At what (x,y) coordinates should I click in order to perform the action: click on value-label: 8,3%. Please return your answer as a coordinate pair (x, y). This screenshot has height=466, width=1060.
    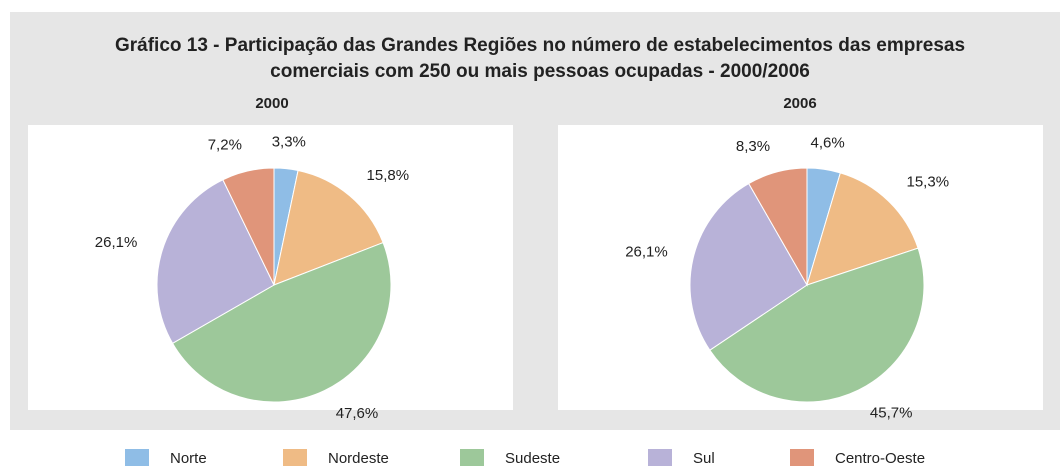
    Looking at the image, I should click on (753, 146).